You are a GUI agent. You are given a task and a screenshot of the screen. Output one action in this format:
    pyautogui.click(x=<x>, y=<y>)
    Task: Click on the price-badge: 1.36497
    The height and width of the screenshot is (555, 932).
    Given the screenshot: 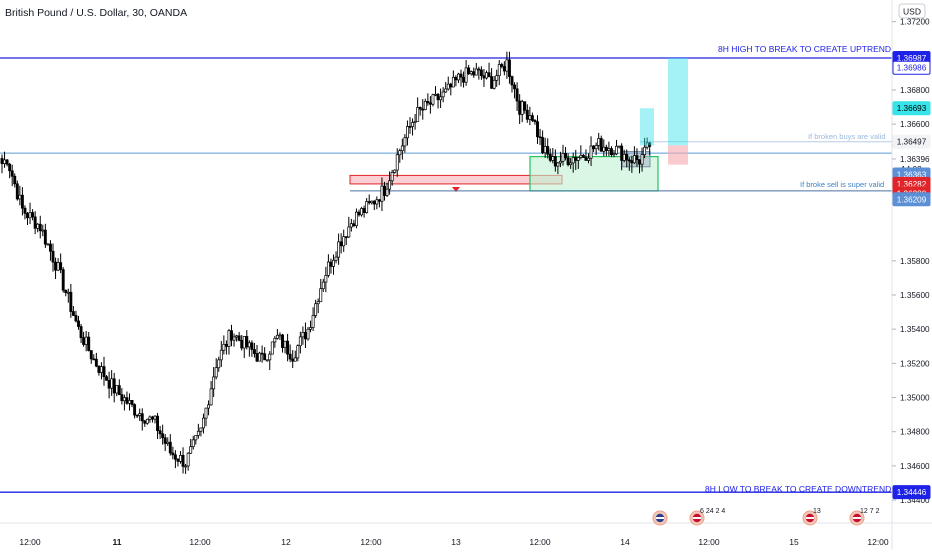 What is the action you would take?
    pyautogui.click(x=911, y=141)
    